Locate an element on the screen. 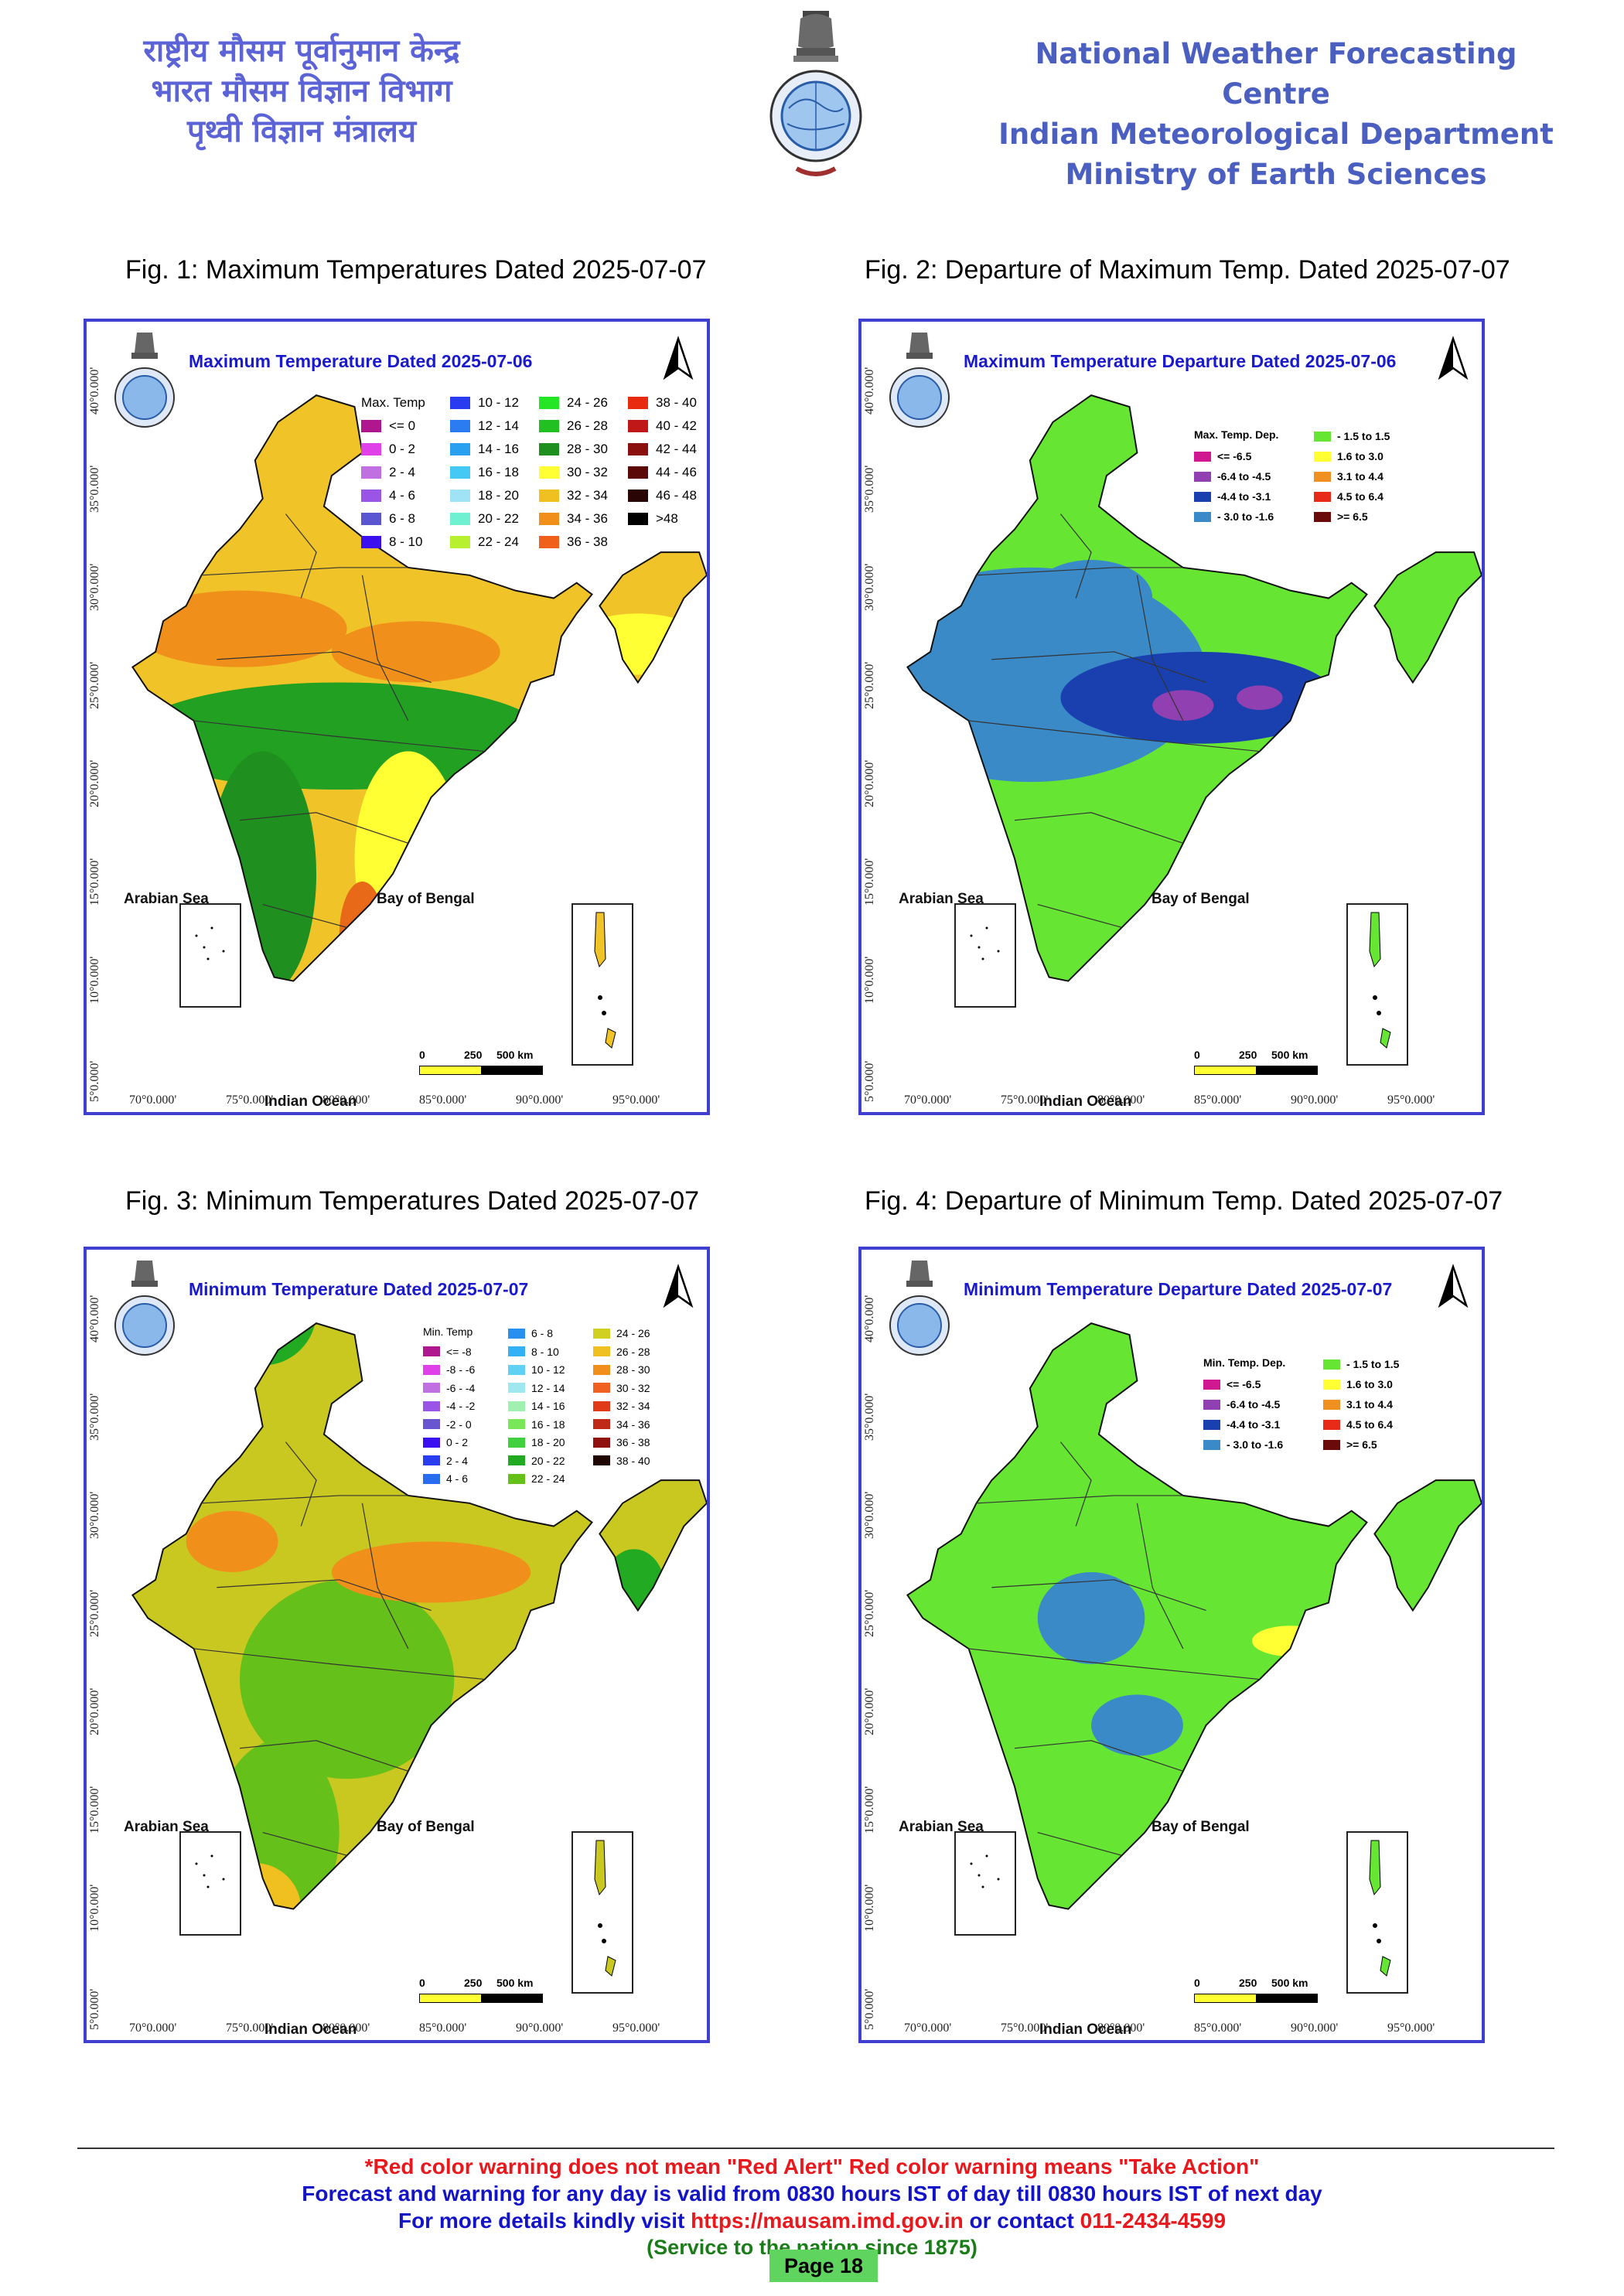  legend-item: 34 - 36 is located at coordinates (621, 1424).